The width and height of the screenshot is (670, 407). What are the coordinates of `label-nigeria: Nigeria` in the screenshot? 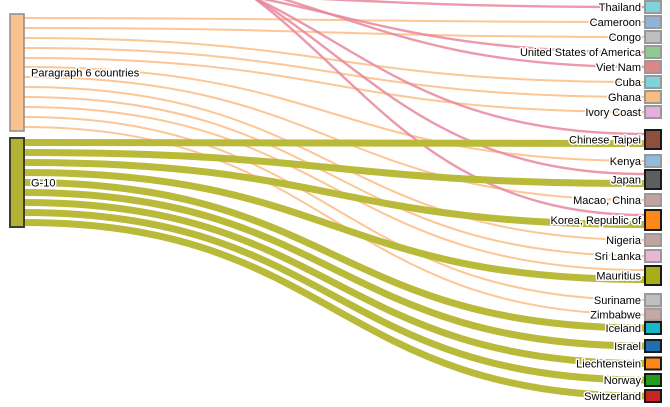 It's located at (624, 241).